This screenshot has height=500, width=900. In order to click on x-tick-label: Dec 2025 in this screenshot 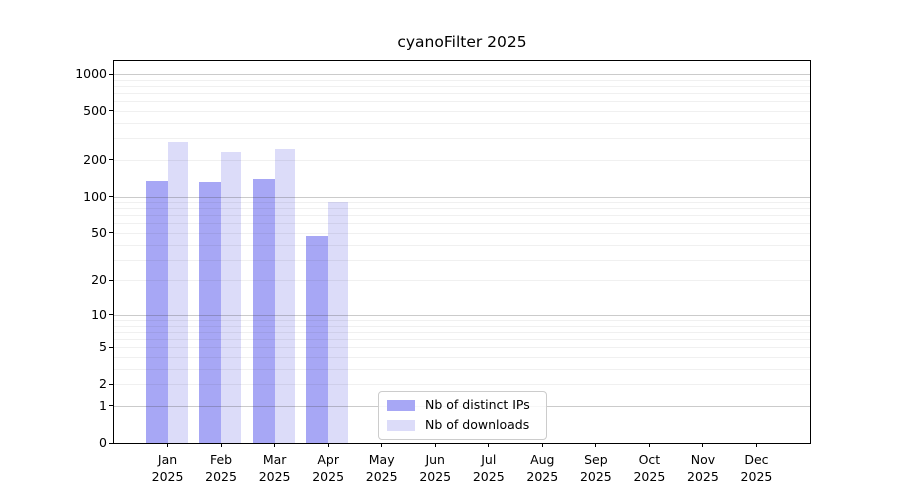, I will do `click(756, 468)`.